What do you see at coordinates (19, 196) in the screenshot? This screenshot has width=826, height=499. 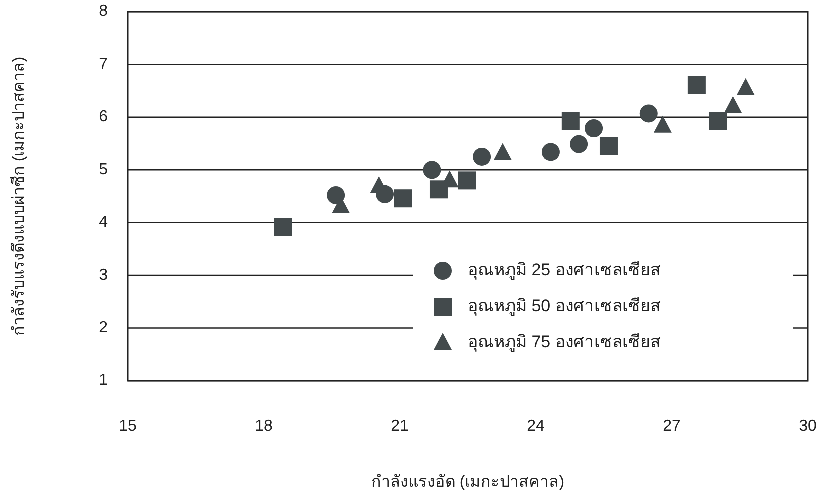 I see `y-axis-title: กำลังรับแรงดึงแบบผ่าซีก (เมกะปาสคาล)` at bounding box center [19, 196].